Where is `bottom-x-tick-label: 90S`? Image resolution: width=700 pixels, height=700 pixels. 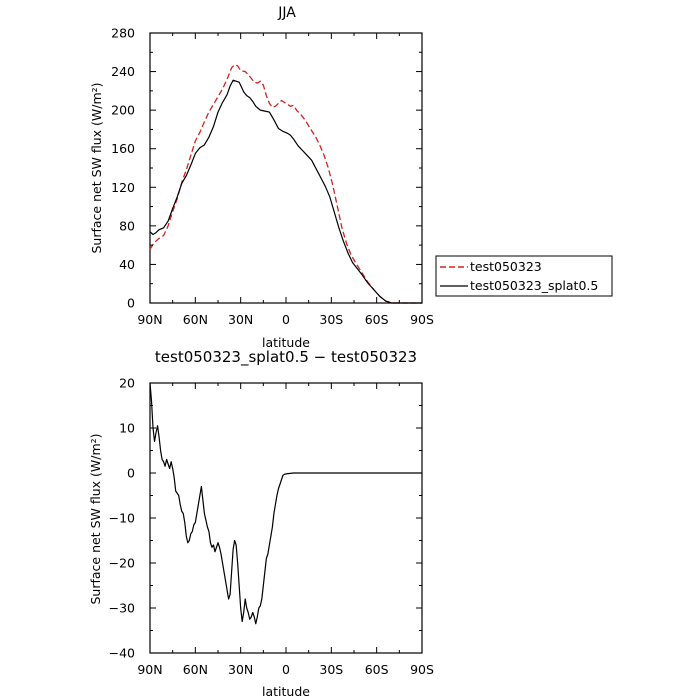 bottom-x-tick-label: 90S is located at coordinates (422, 669).